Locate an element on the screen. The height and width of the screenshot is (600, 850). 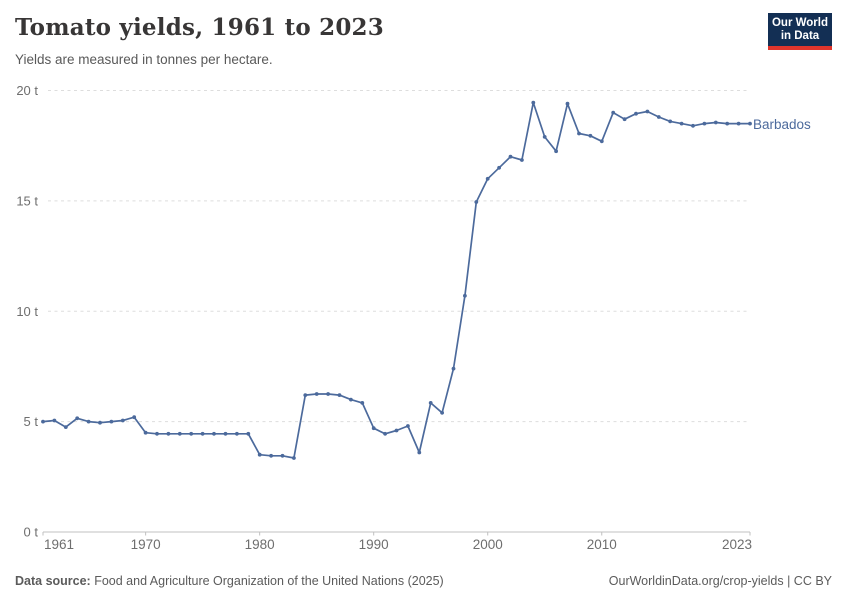
x-tick-label: 2000 is located at coordinates (488, 544).